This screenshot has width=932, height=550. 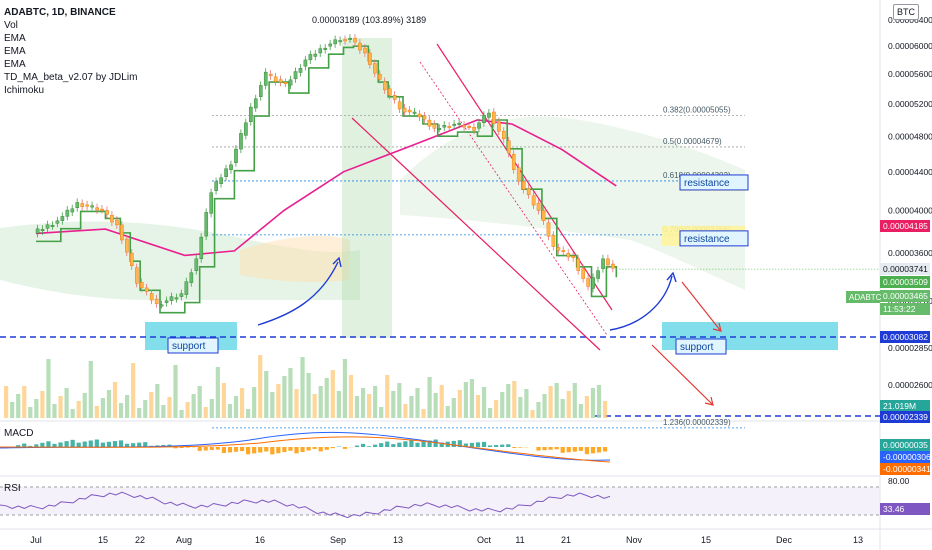 What do you see at coordinates (24, 90) in the screenshot?
I see `indicator-ichimoku: Ichimoku` at bounding box center [24, 90].